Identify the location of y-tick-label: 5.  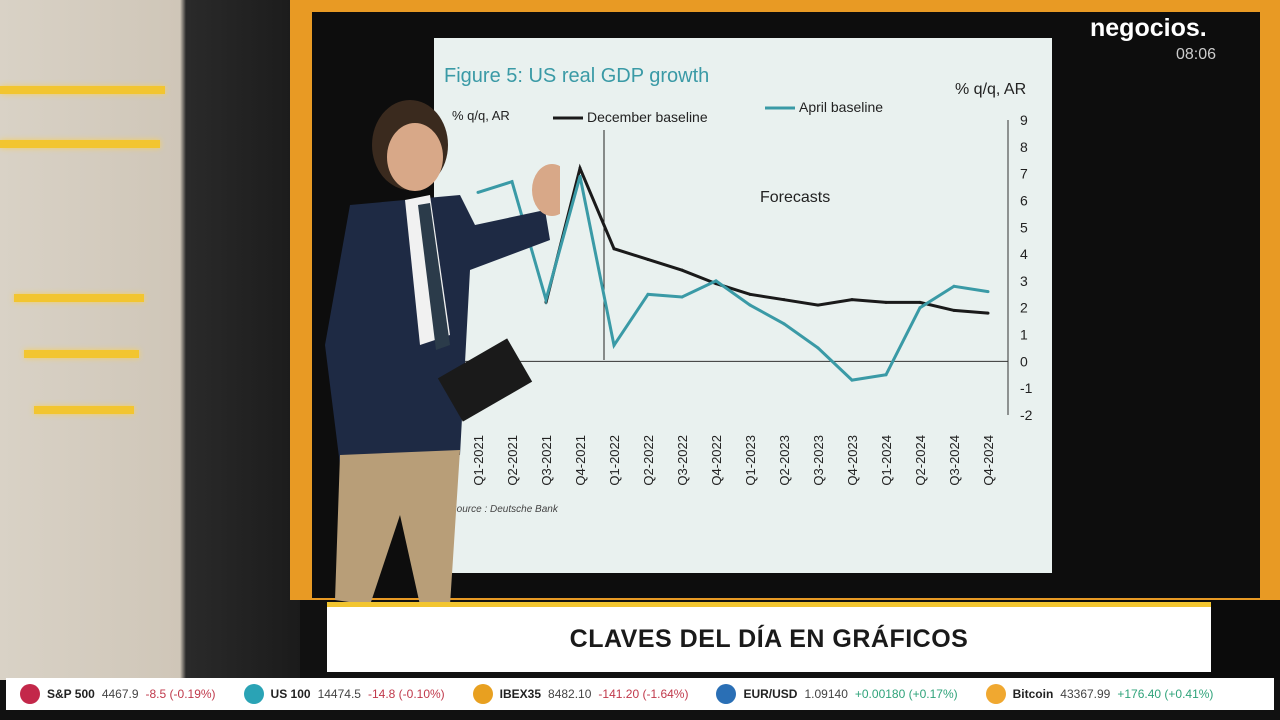
(1024, 227).